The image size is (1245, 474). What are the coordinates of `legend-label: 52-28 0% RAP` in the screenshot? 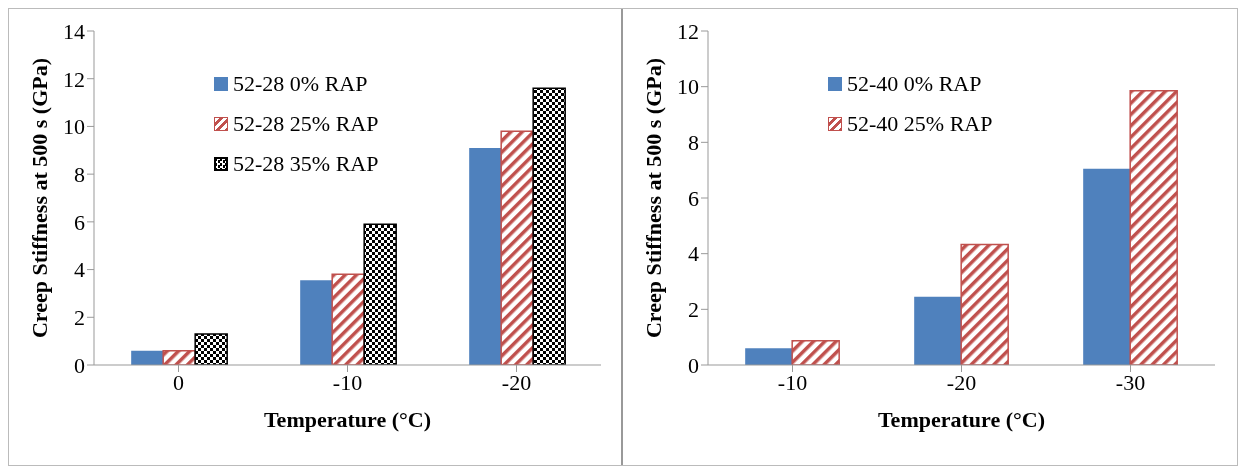 It's located at (300, 84).